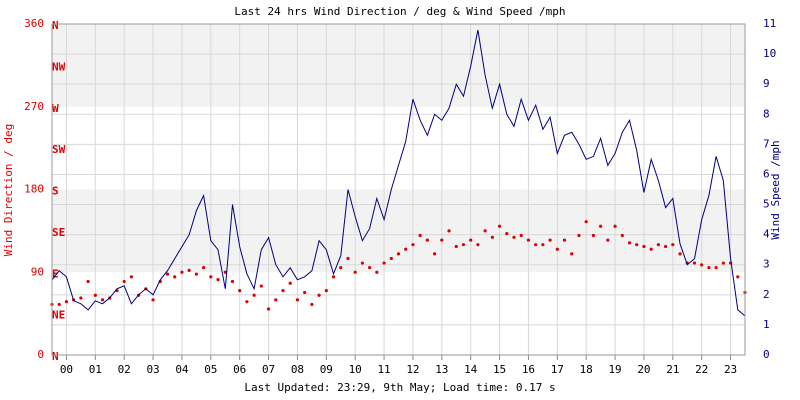 The height and width of the screenshot is (400, 800). What do you see at coordinates (730, 369) in the screenshot?
I see `x-tick-label: 23` at bounding box center [730, 369].